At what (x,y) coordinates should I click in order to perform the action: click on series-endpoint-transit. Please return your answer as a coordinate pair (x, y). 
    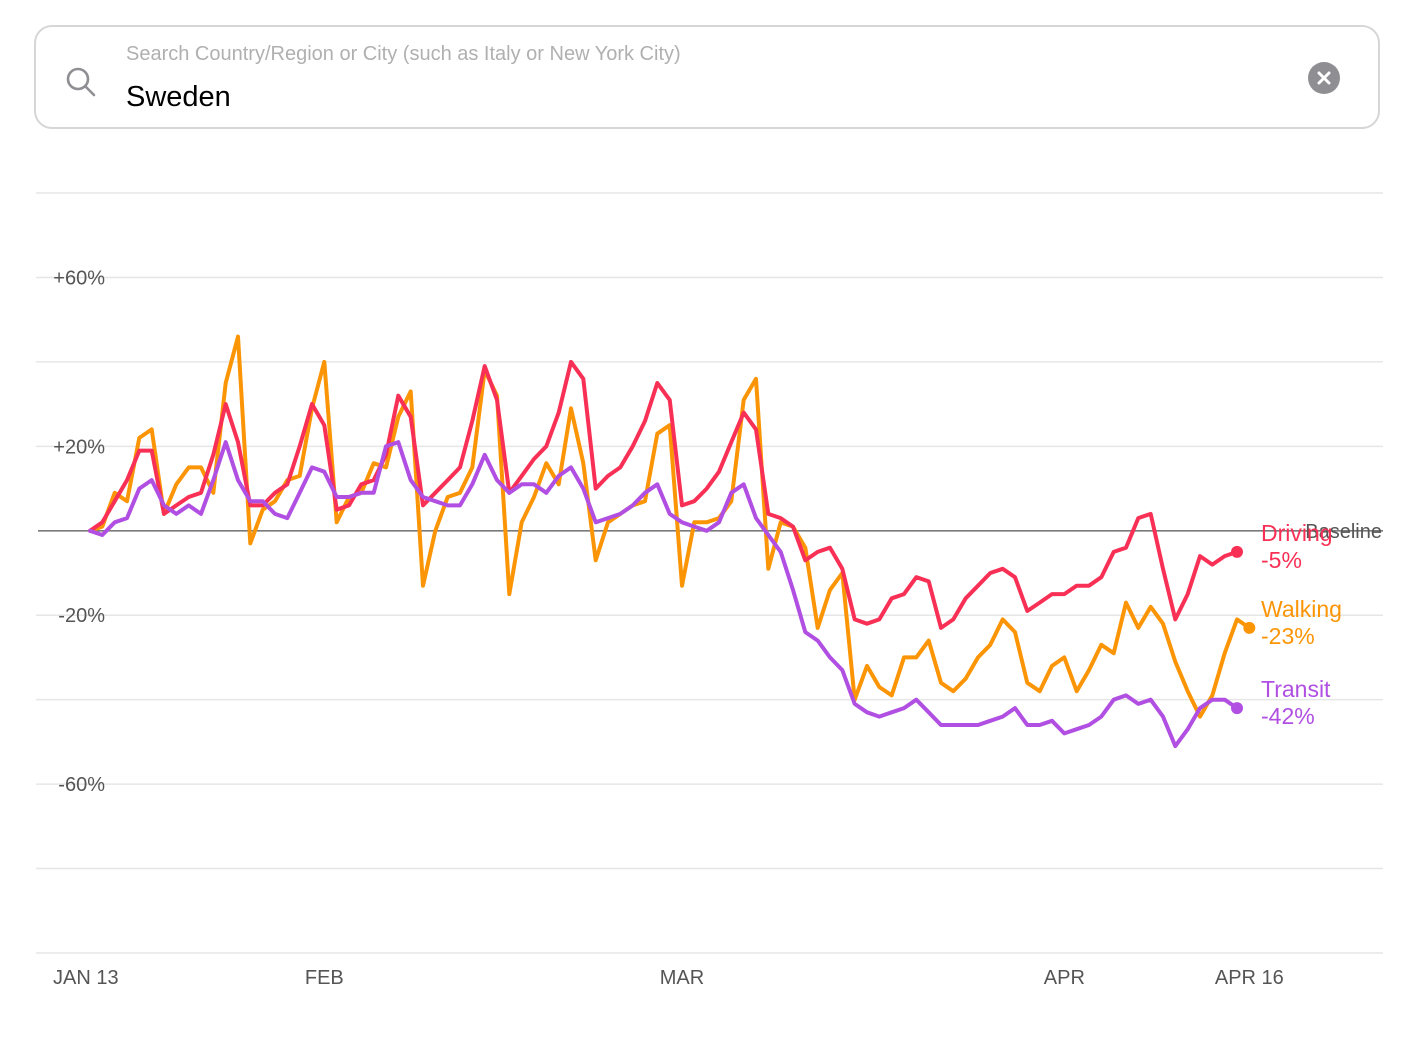
    Looking at the image, I should click on (1237, 708).